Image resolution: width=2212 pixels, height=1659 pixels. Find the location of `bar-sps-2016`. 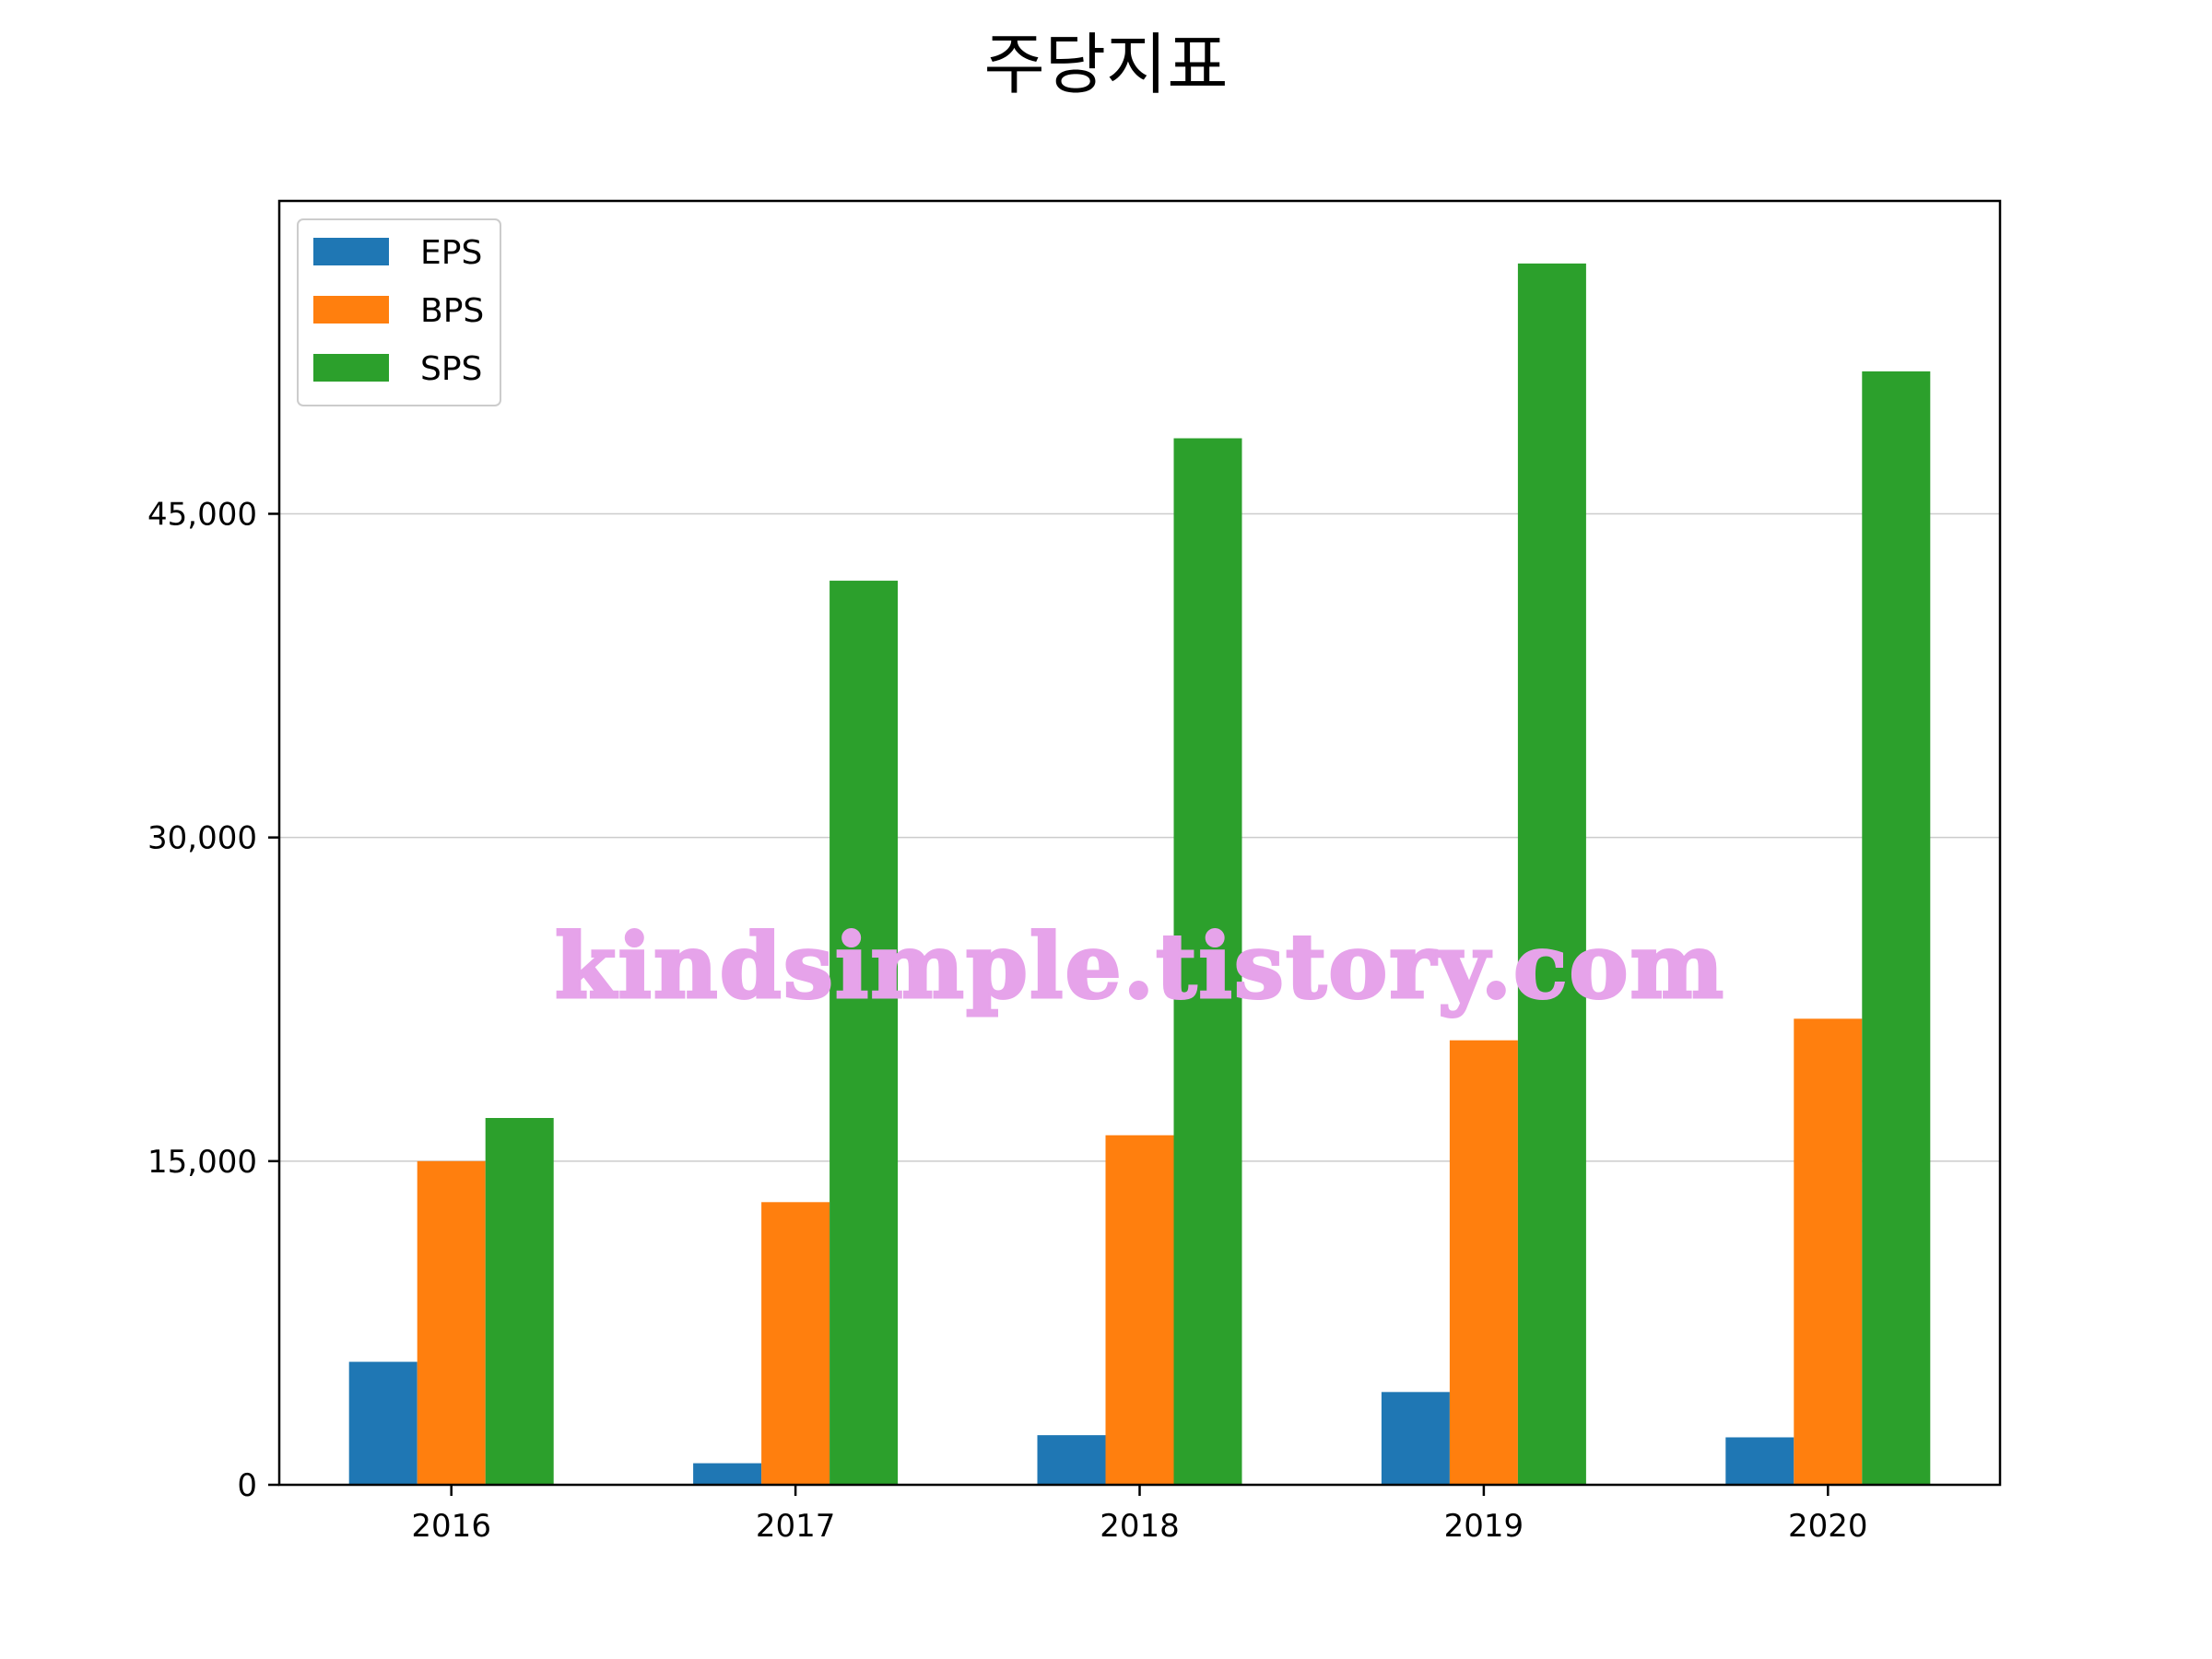

bar-sps-2016 is located at coordinates (519, 1301).